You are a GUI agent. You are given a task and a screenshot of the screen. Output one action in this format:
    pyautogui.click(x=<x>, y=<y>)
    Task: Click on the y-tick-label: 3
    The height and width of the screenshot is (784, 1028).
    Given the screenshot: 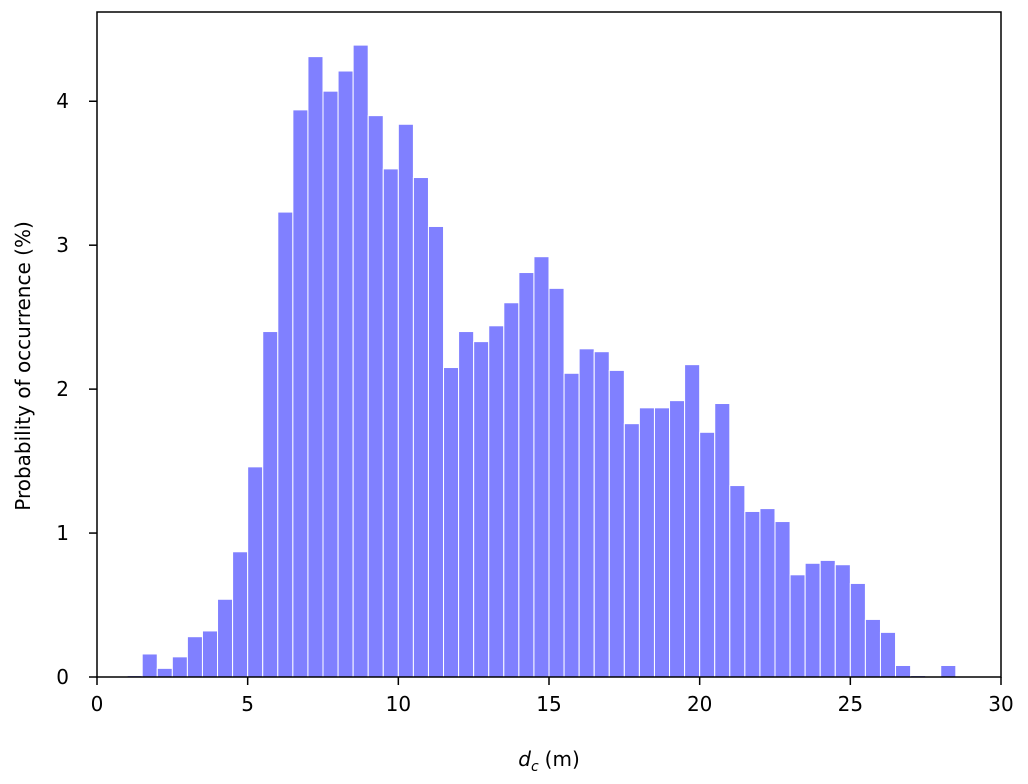 What is the action you would take?
    pyautogui.click(x=62, y=245)
    